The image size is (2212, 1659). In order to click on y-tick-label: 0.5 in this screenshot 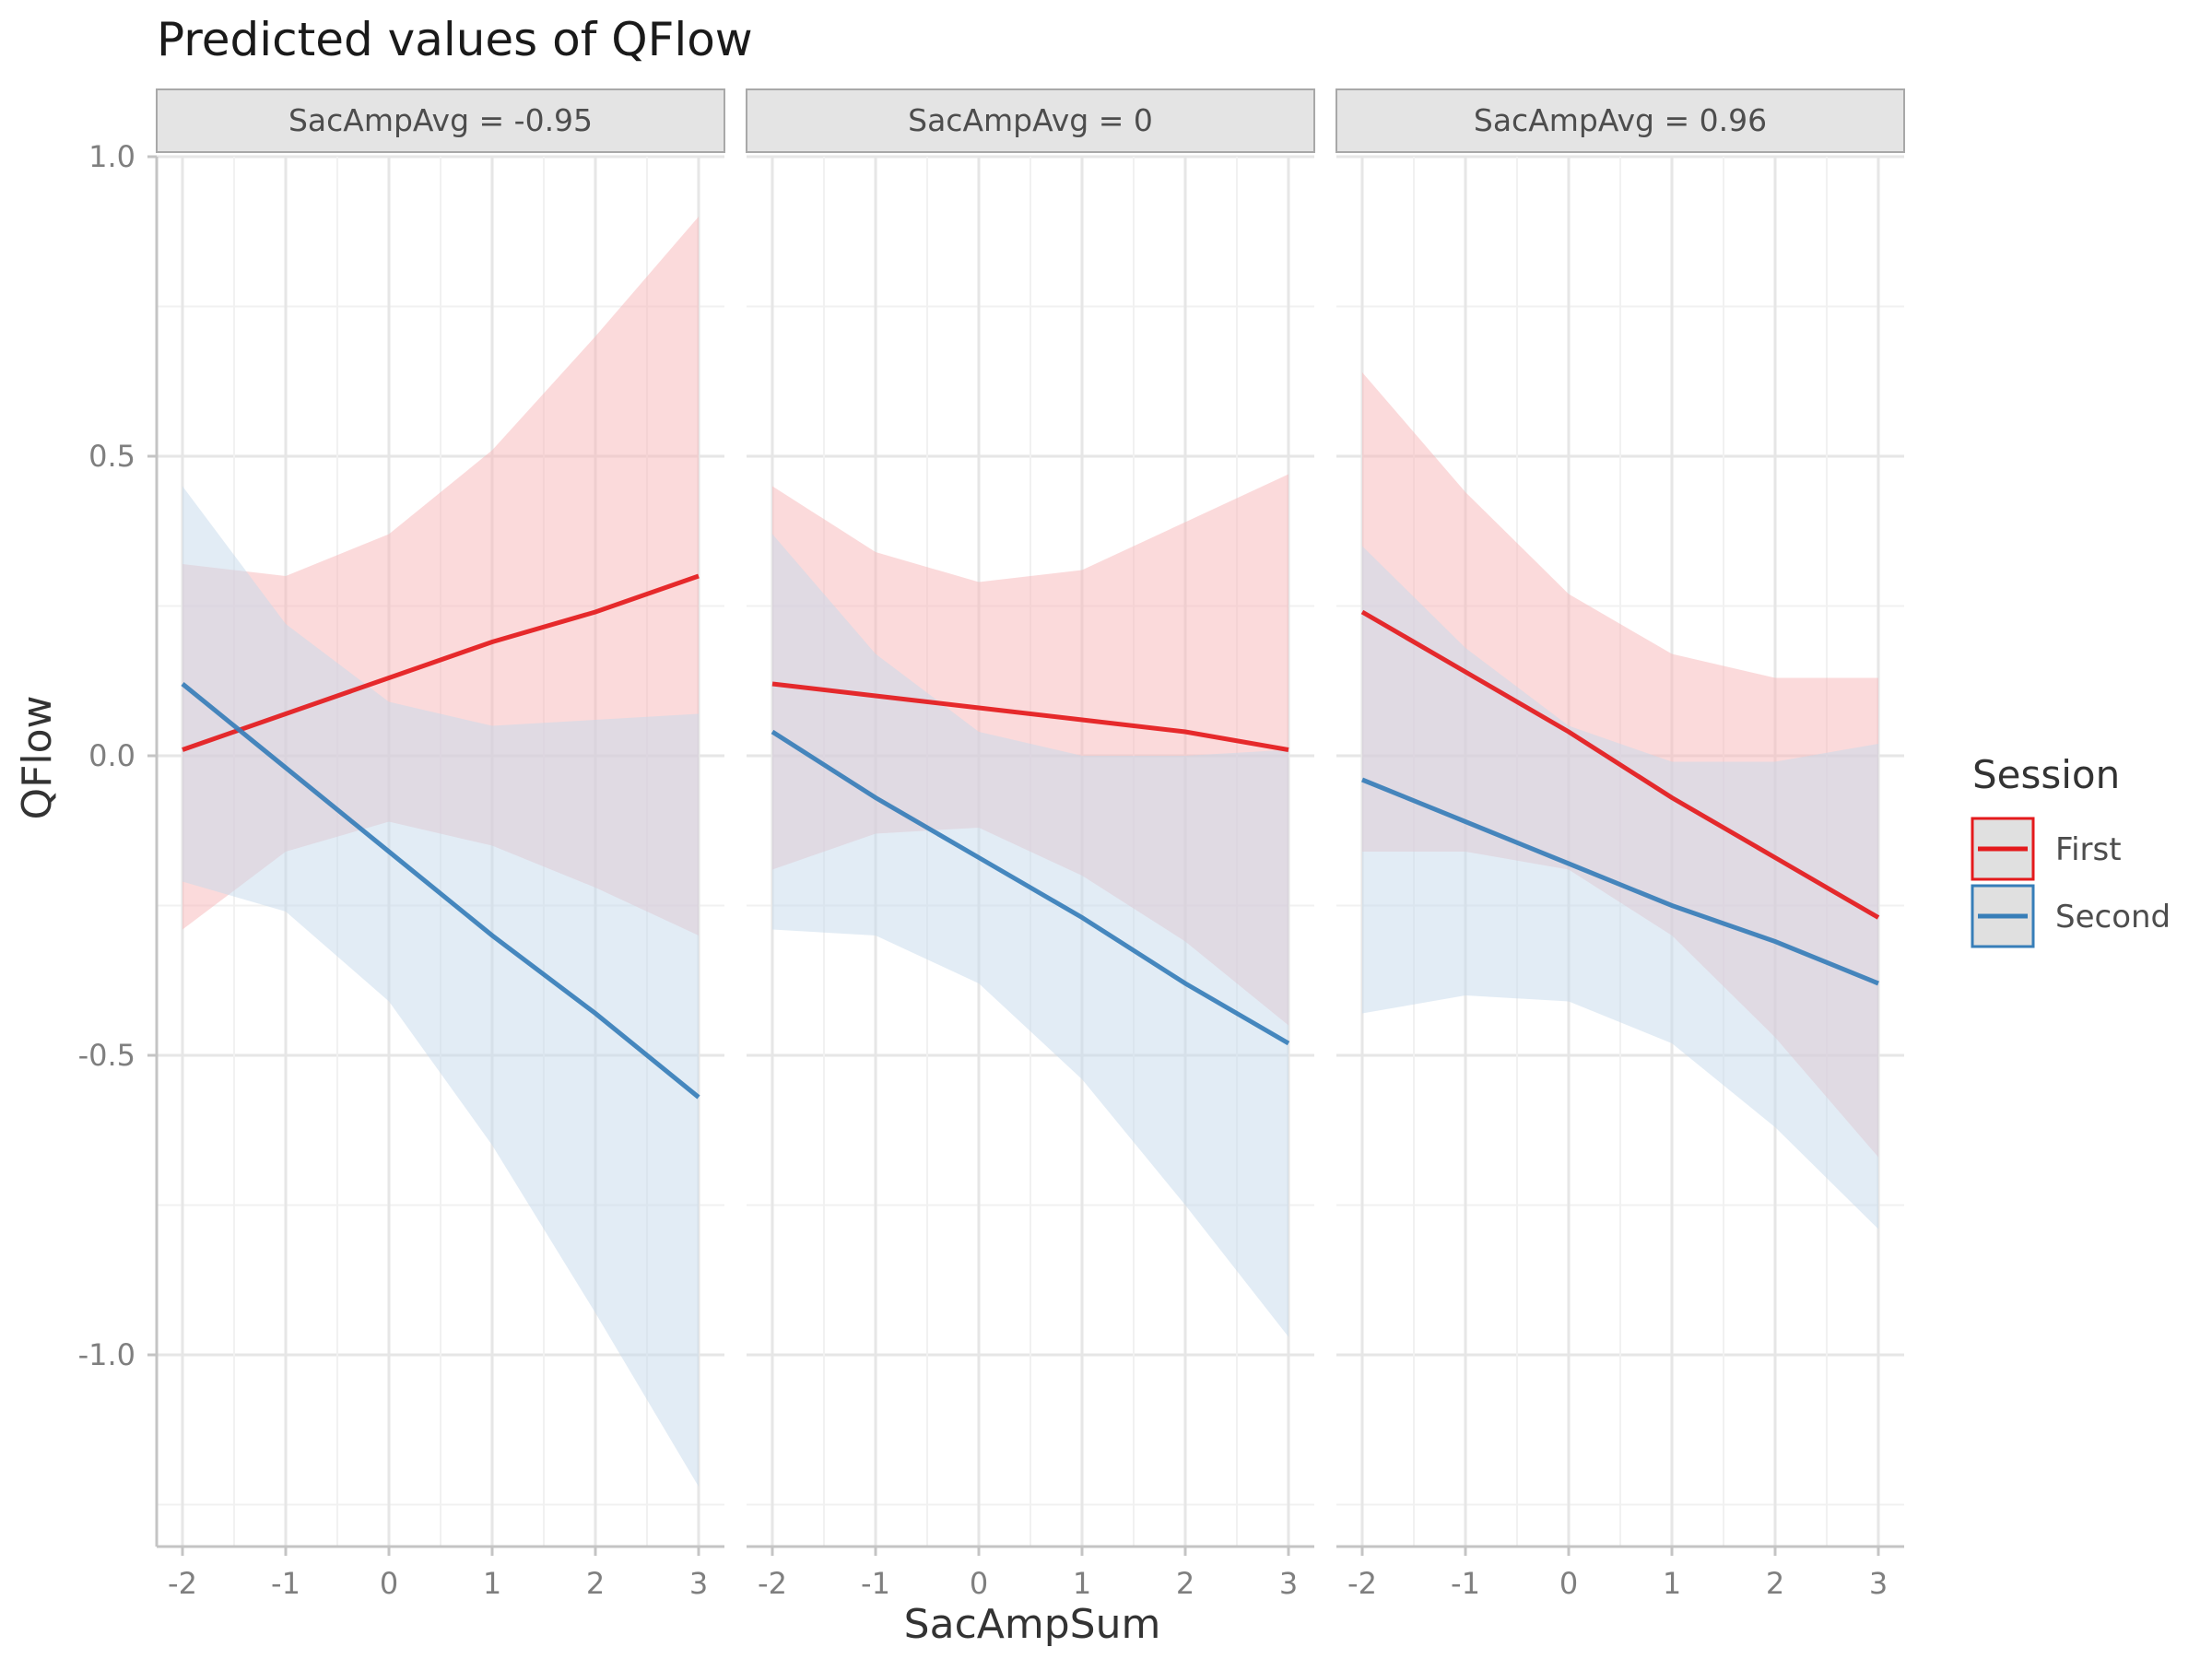, I will do `click(111, 456)`.